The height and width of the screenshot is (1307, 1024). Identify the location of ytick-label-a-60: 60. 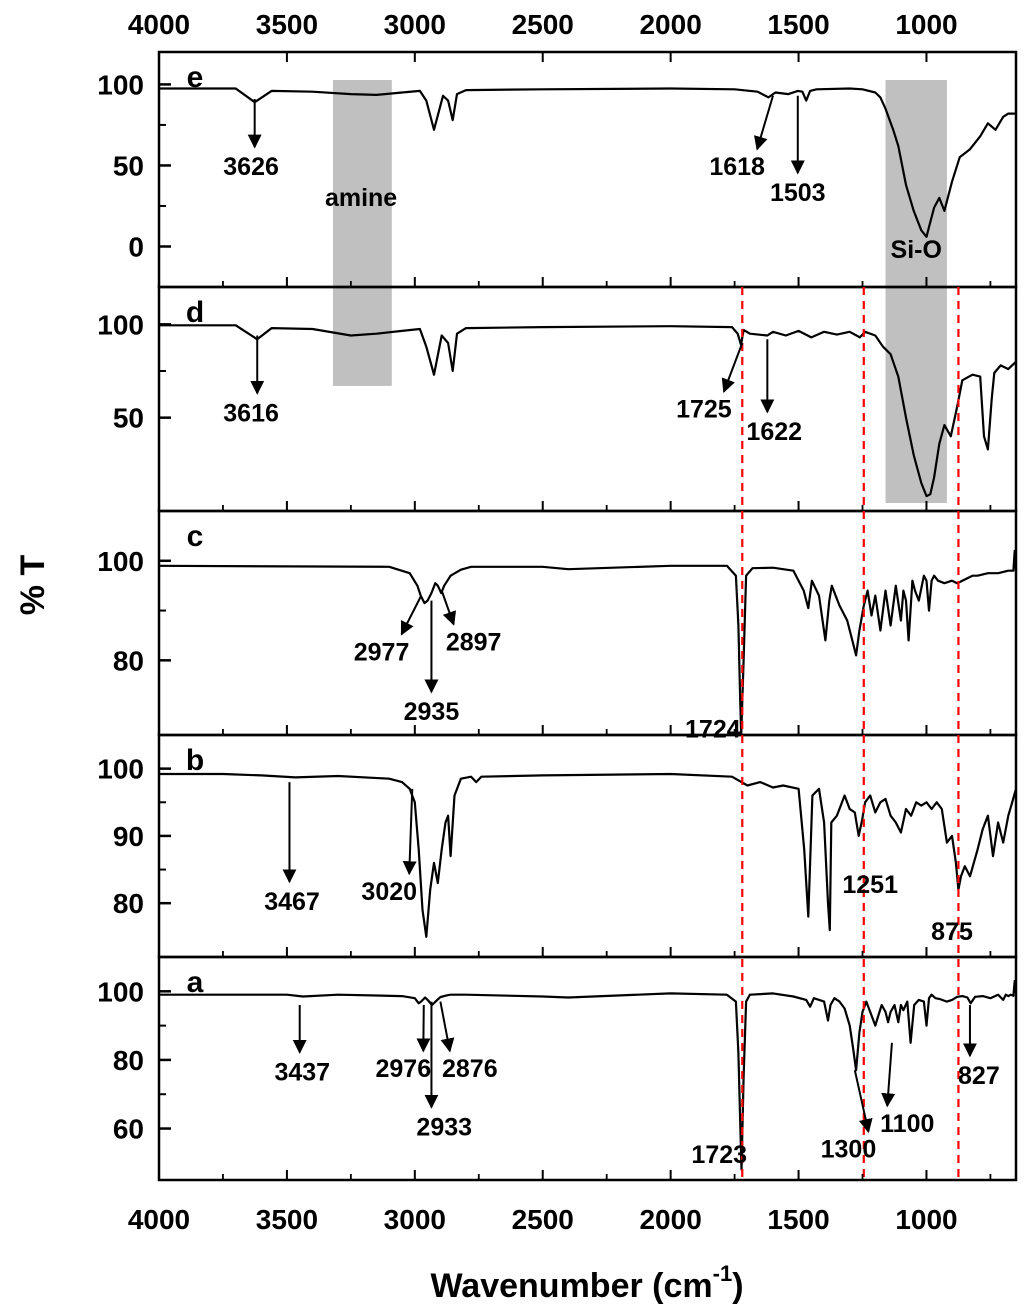
(128, 1129).